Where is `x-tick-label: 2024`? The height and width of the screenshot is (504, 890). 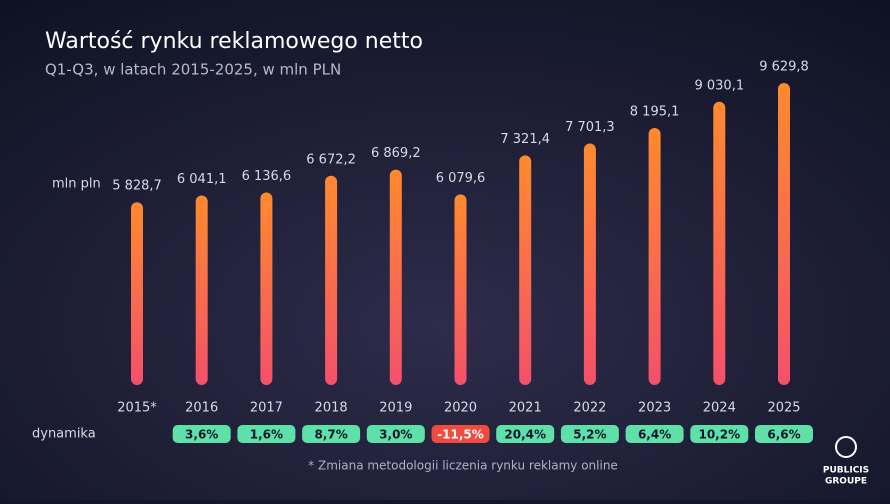
x-tick-label: 2024 is located at coordinates (719, 408).